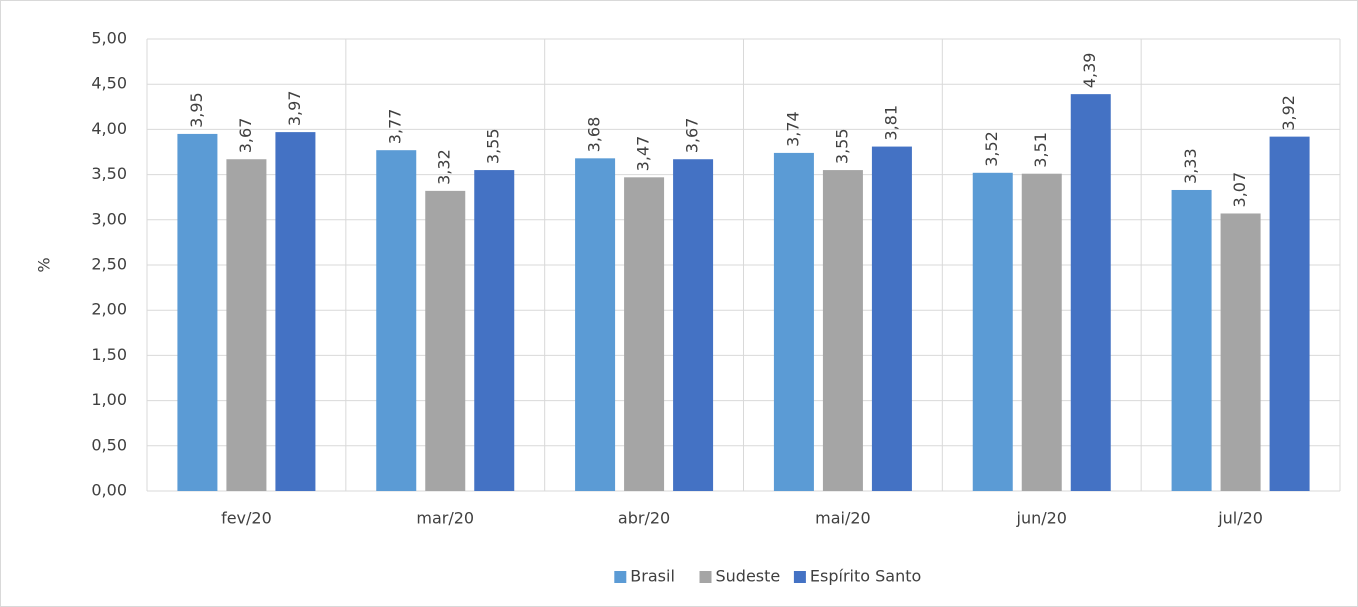 This screenshot has width=1358, height=607. Describe the element at coordinates (890, 123) in the screenshot. I see `data-label: 3,81` at that location.